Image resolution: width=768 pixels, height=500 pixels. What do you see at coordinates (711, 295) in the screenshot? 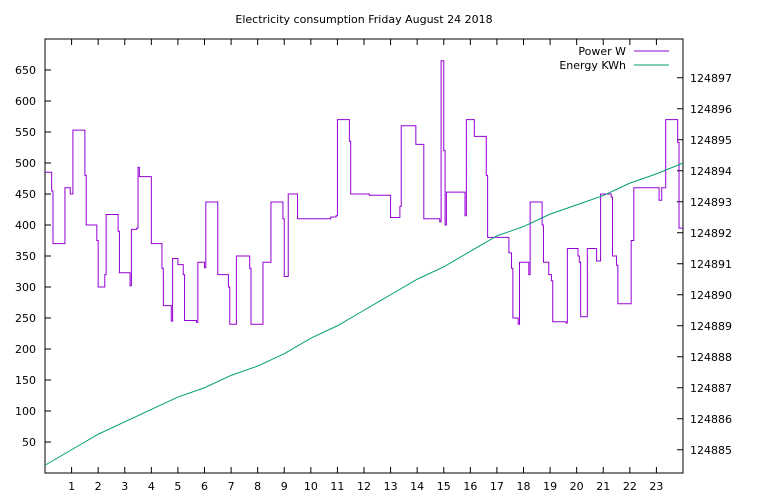
I see `y2-tick-label: 124890` at bounding box center [711, 295].